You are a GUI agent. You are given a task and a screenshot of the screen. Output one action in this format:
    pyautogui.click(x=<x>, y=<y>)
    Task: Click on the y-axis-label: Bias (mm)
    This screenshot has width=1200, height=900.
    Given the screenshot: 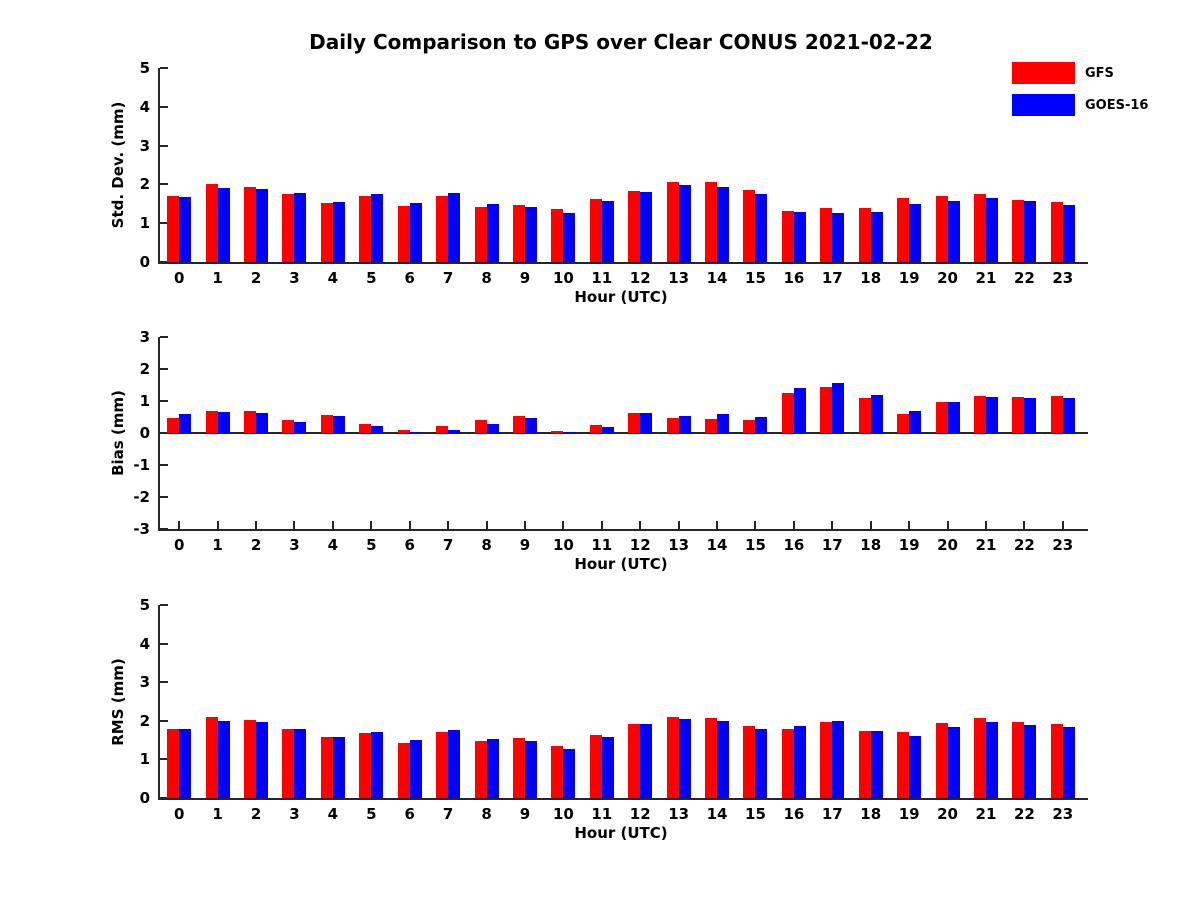 What is the action you would take?
    pyautogui.click(x=118, y=433)
    